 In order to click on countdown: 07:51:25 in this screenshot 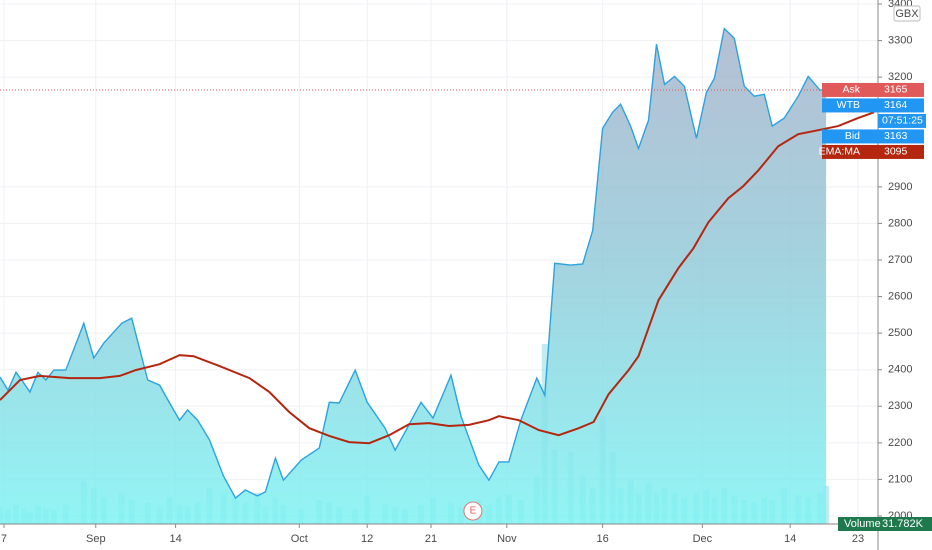, I will do `click(902, 121)`.